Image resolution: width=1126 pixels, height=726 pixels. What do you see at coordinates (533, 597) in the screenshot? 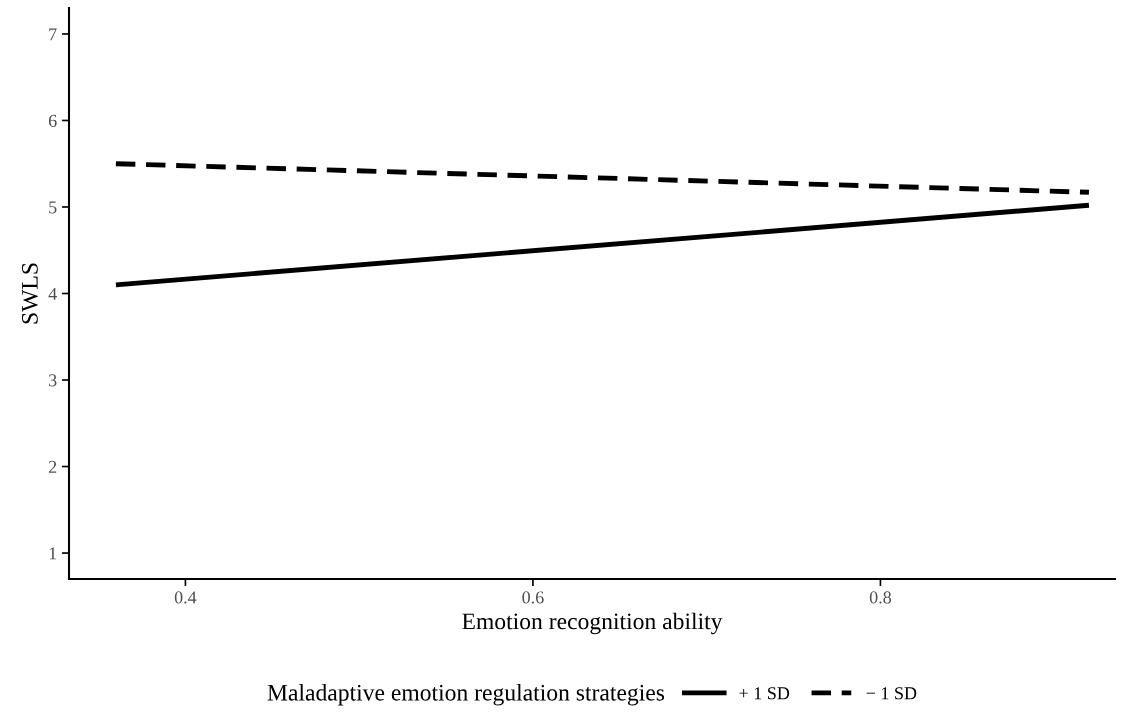
I see `x-tick-label: 0.6` at bounding box center [533, 597].